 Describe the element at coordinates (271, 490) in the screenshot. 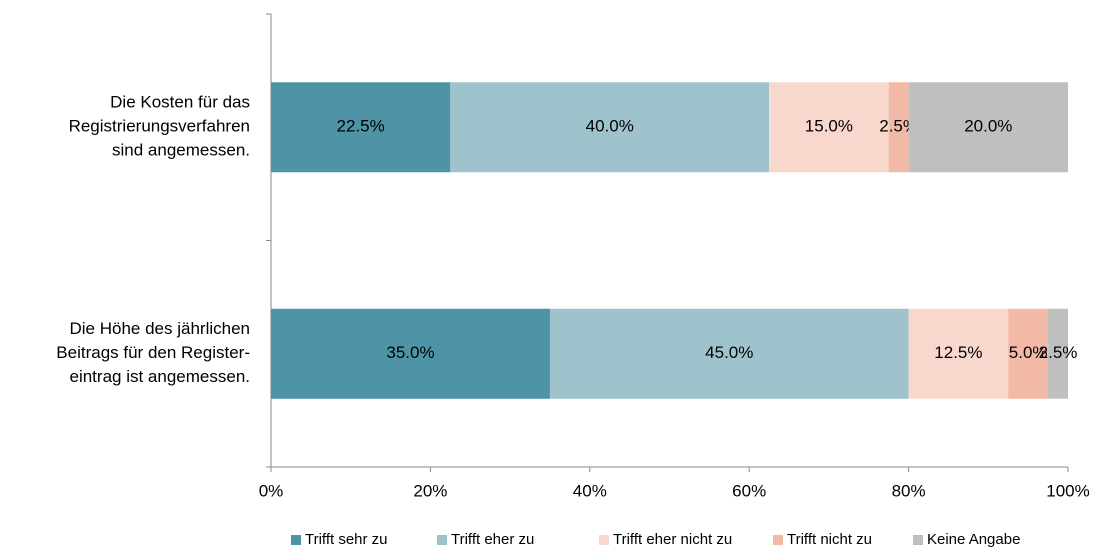

I see `x-tick-label: 0%` at that location.